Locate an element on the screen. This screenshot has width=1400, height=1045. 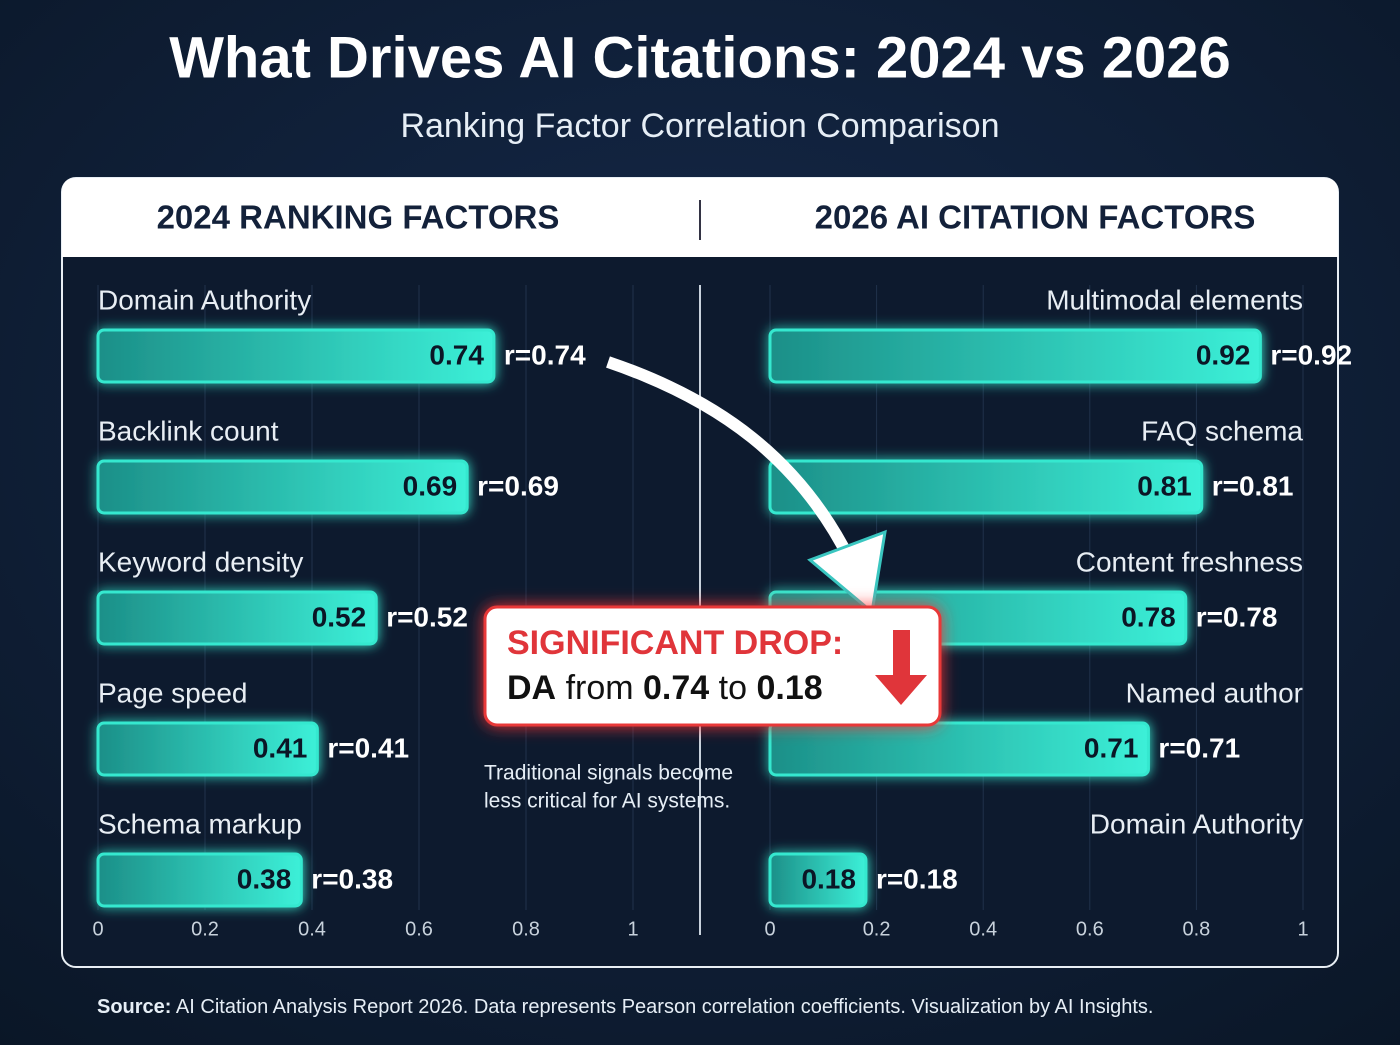
value-label: r=0.81 is located at coordinates (1253, 485).